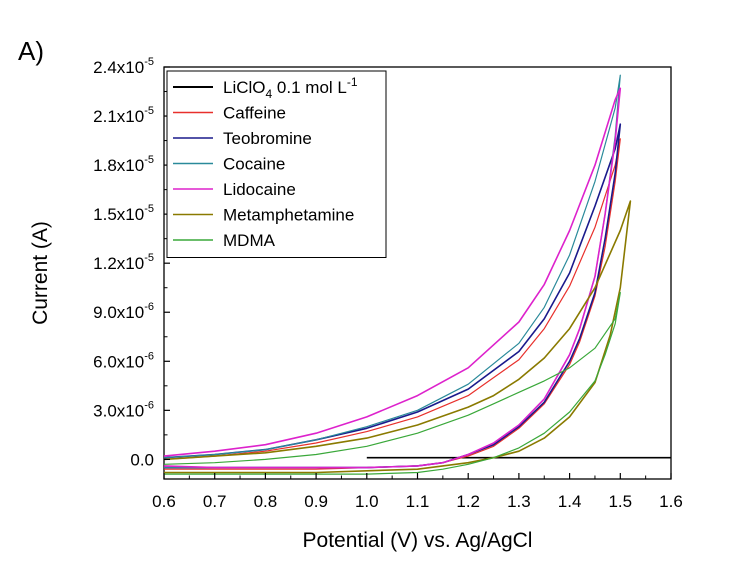 This screenshot has width=745, height=575. I want to click on x-tick-label: 0.8, so click(266, 501).